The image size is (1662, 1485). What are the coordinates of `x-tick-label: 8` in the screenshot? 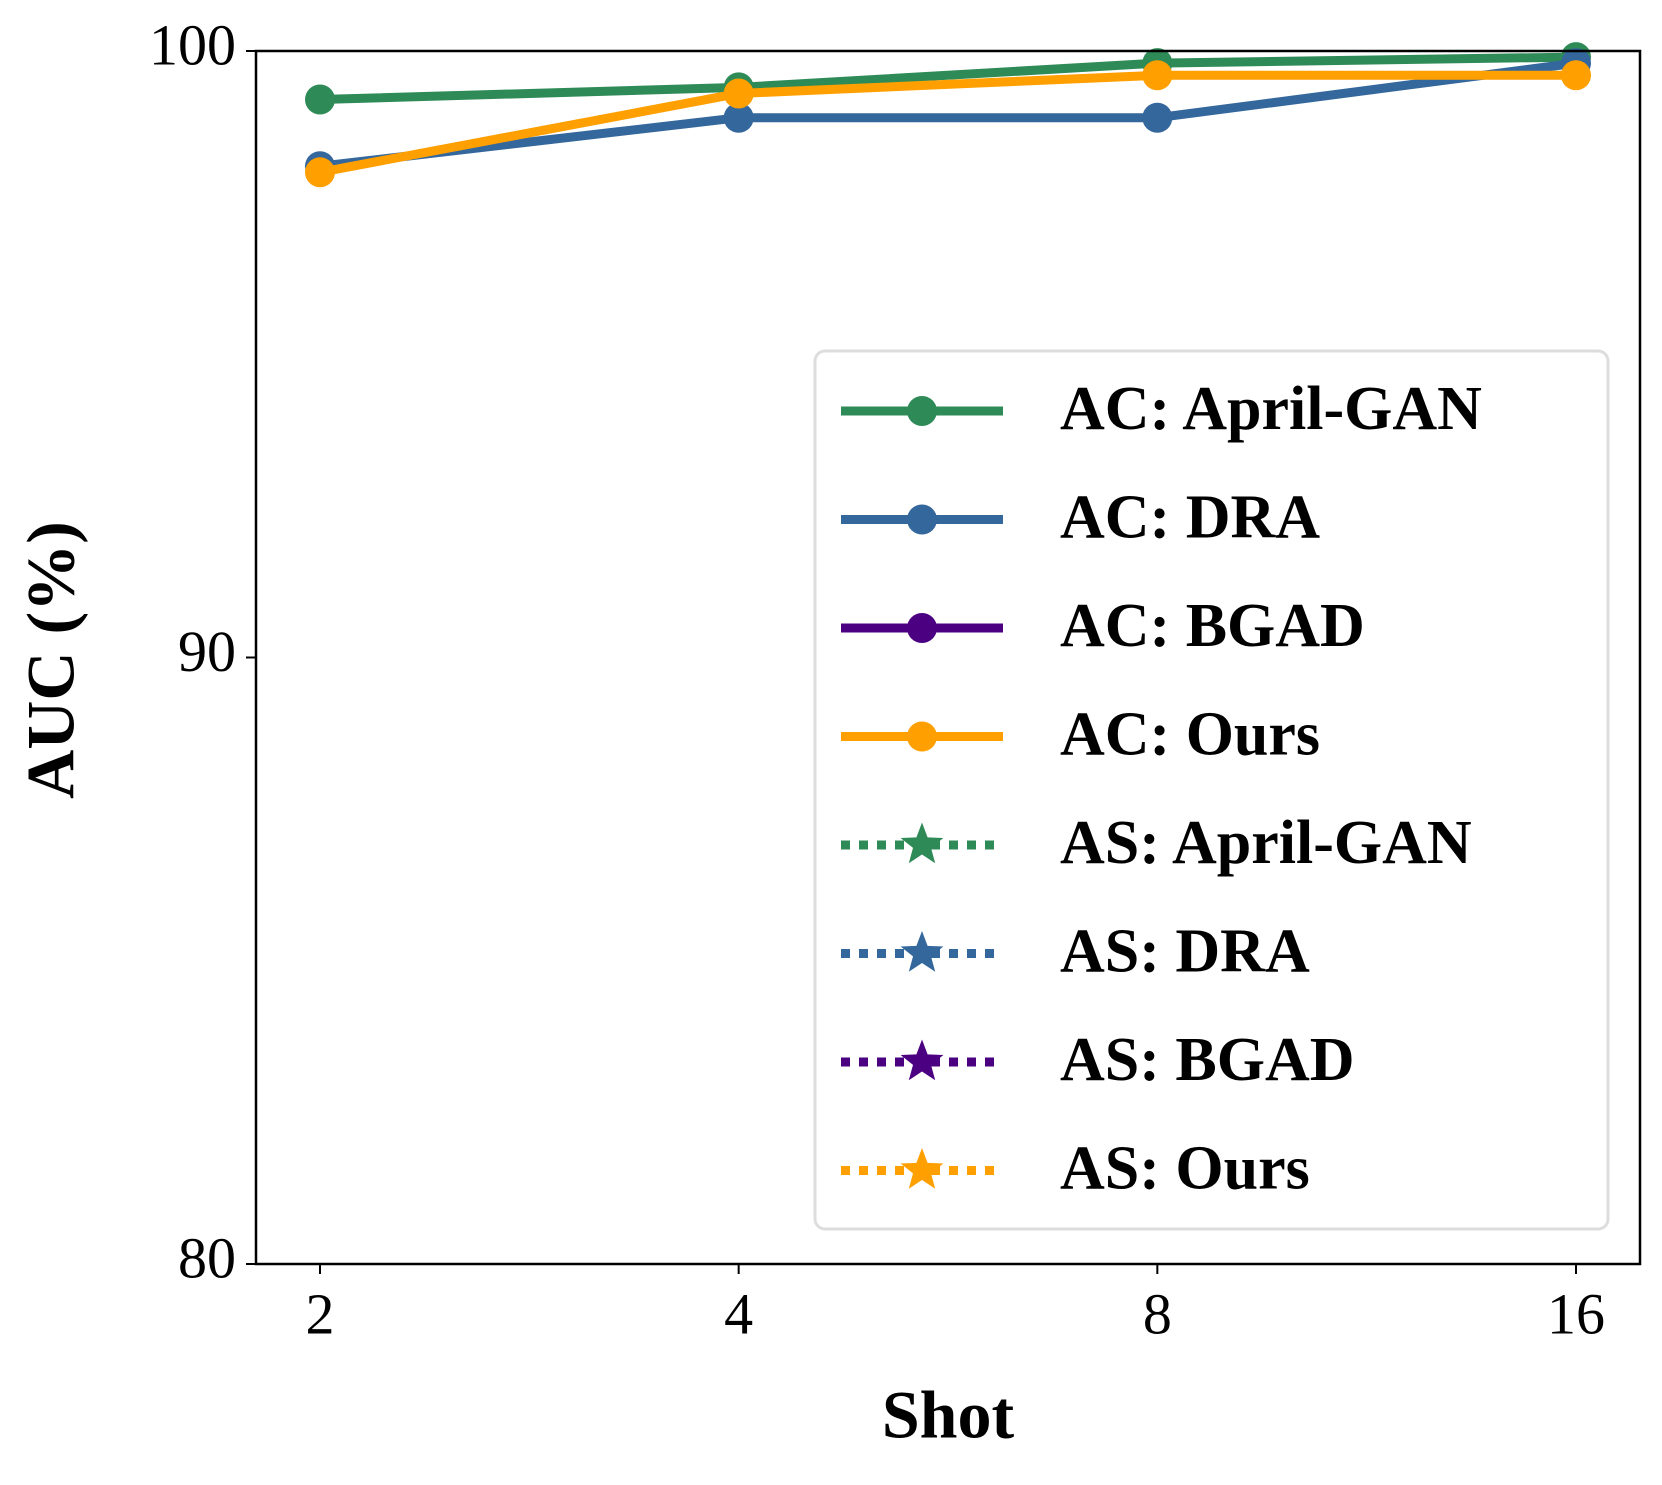 It's located at (1157, 1313).